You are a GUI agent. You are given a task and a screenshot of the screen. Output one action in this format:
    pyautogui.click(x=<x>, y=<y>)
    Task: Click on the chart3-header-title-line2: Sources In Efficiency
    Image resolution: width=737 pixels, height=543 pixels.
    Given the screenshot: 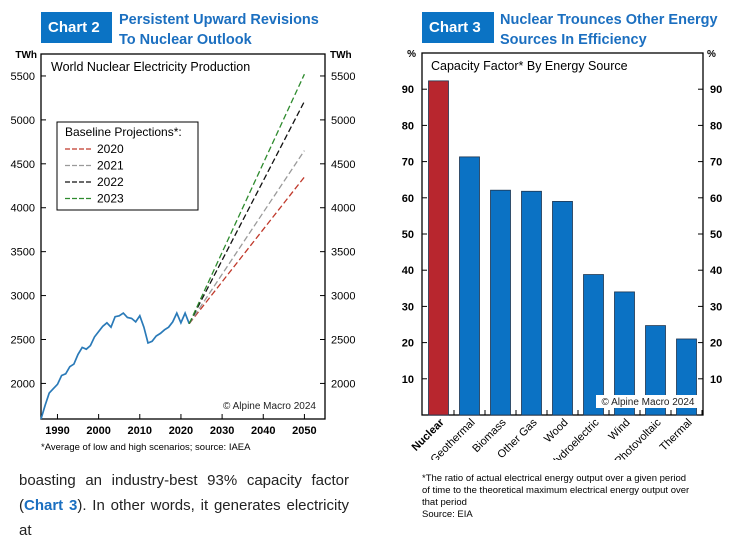 What is the action you would take?
    pyautogui.click(x=573, y=40)
    